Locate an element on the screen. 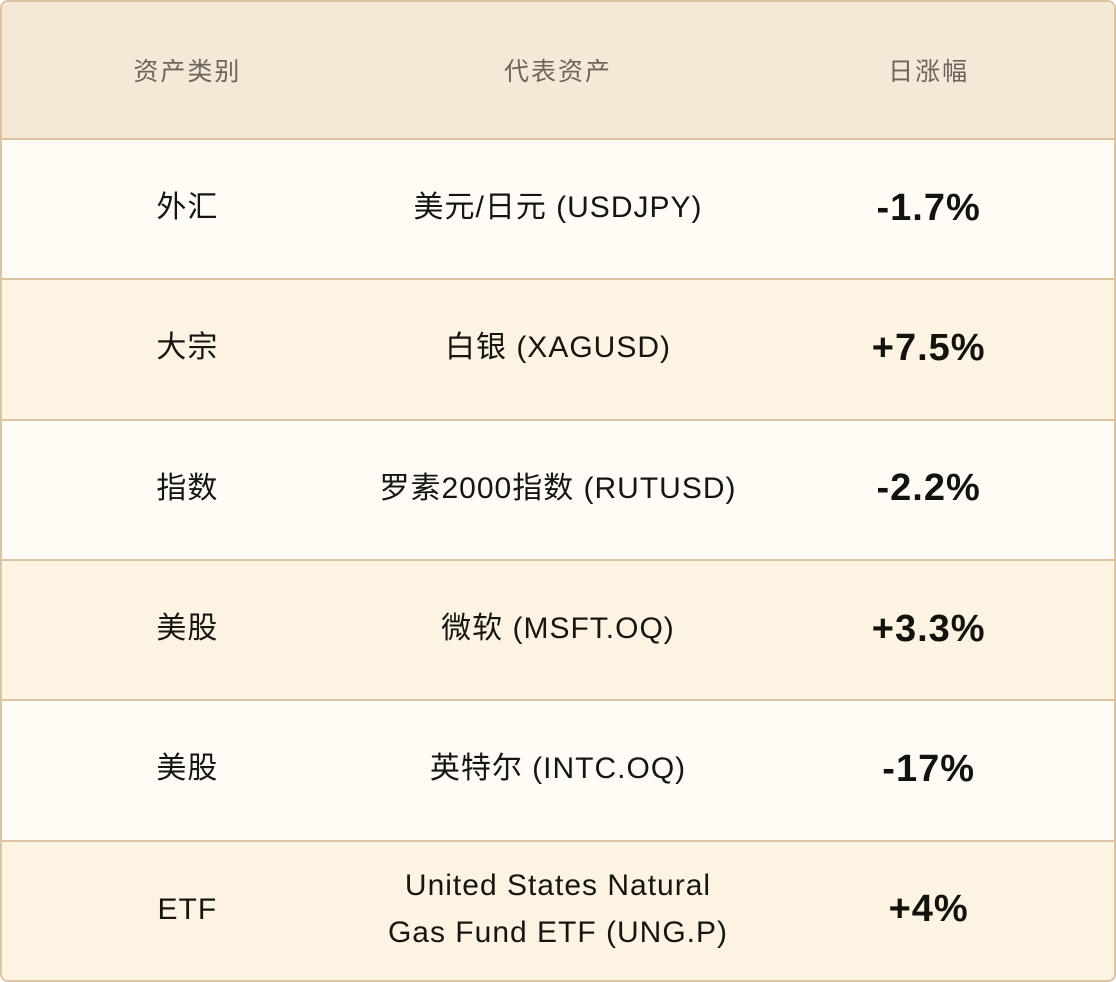 The image size is (1116, 982). cell-asset: 微软 (MSFT.OQ) is located at coordinates (558, 629).